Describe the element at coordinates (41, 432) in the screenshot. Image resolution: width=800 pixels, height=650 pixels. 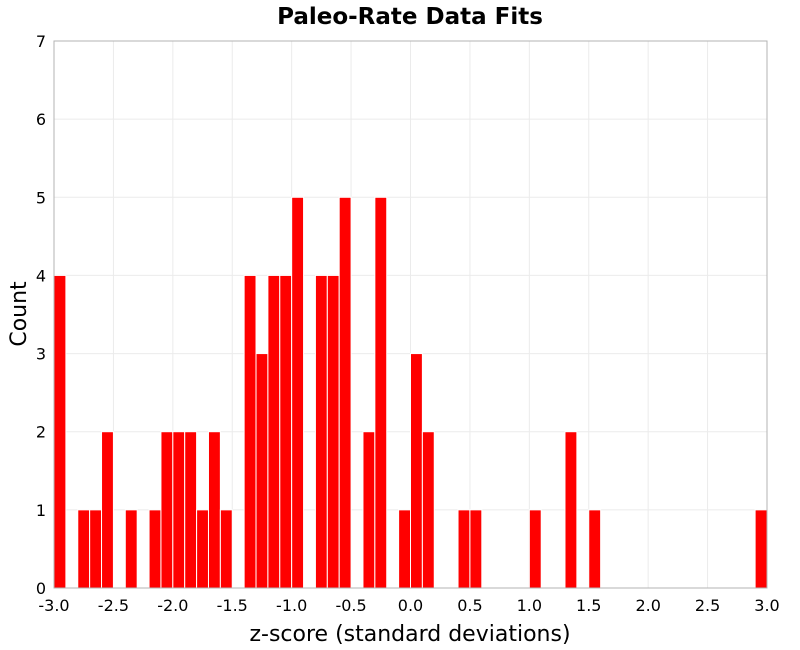
I see `y-tick-label: 2` at that location.